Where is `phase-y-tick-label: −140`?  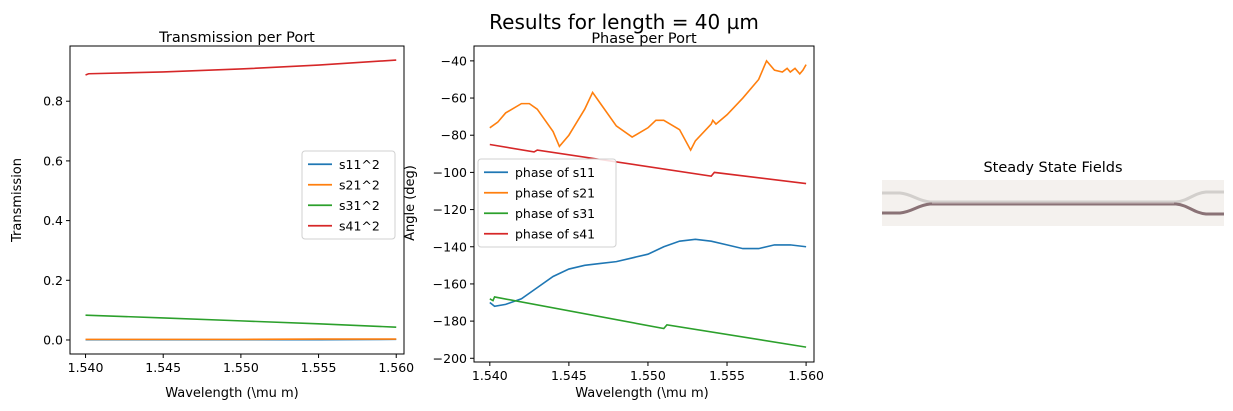
phase-y-tick-label: −140 is located at coordinates (450, 246).